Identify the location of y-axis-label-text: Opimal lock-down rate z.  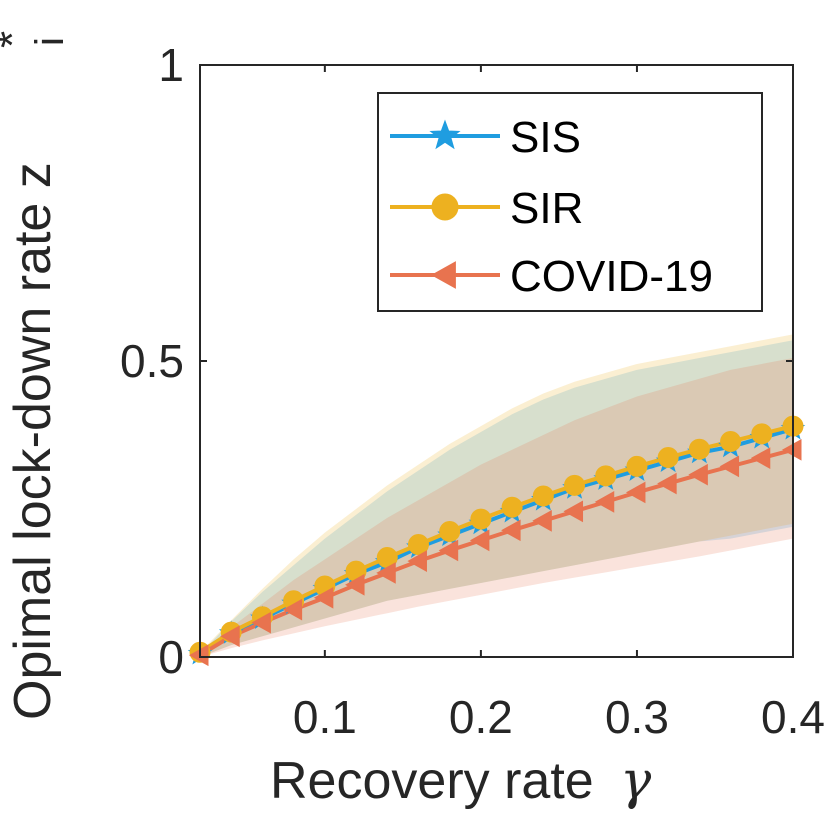
(33, 441).